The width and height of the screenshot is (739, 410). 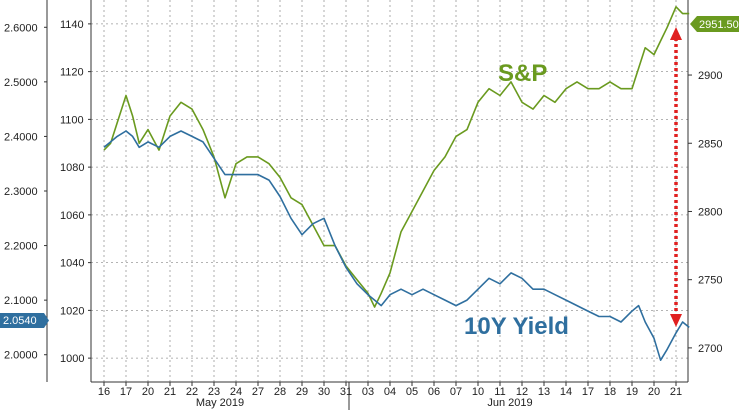 What do you see at coordinates (610, 392) in the screenshot?
I see `x-tick-label: 18` at bounding box center [610, 392].